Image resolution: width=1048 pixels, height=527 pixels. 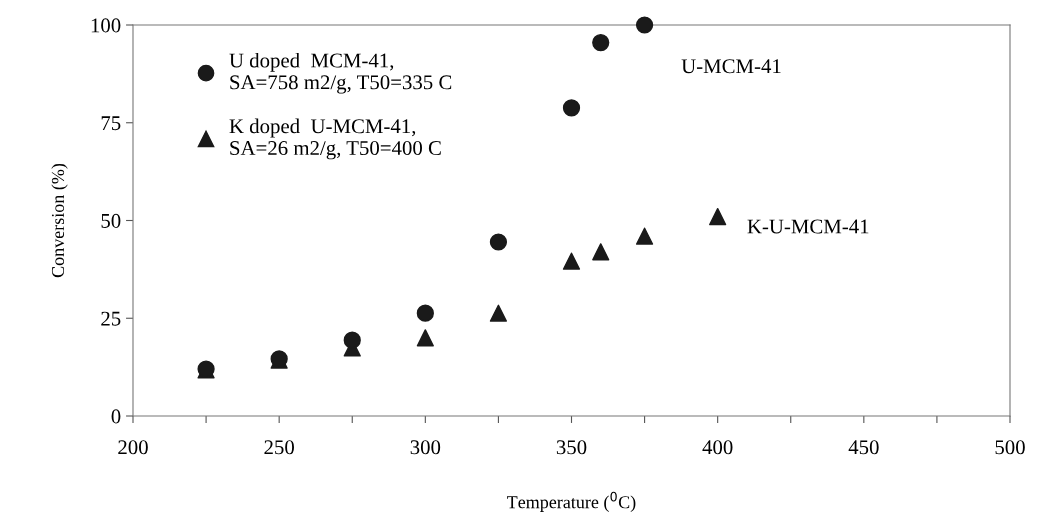 What do you see at coordinates (808, 226) in the screenshot?
I see `annotation: K-U-MCM-41` at bounding box center [808, 226].